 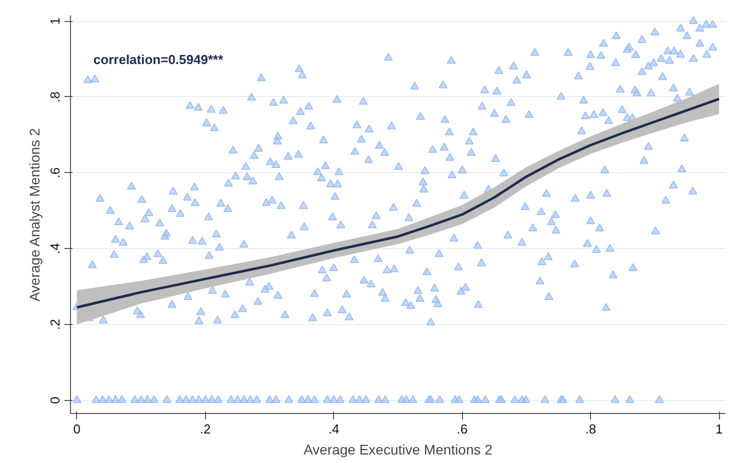 What do you see at coordinates (590, 429) in the screenshot?
I see `x-tick-label: .8` at bounding box center [590, 429].